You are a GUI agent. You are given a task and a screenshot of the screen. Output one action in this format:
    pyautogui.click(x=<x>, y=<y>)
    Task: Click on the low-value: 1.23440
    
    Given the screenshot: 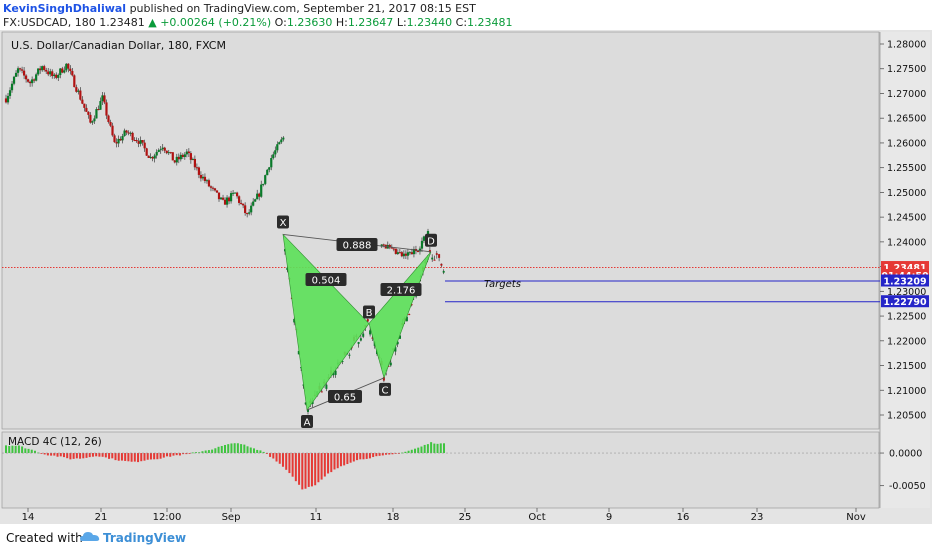 What is the action you would take?
    pyautogui.click(x=429, y=22)
    